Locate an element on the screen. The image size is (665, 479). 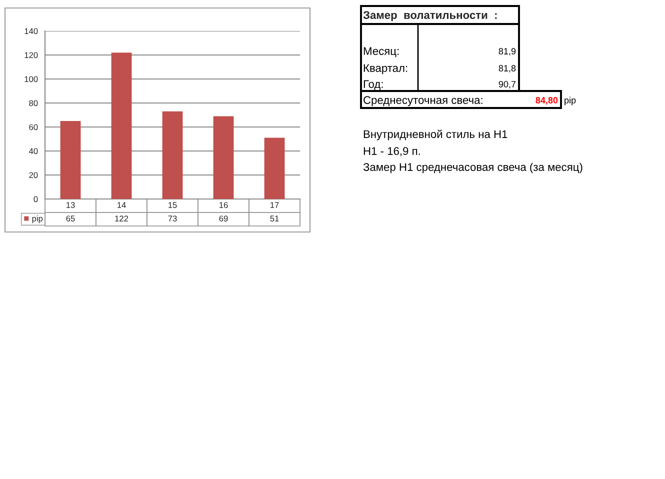
text: 90,7 is located at coordinates (507, 84).